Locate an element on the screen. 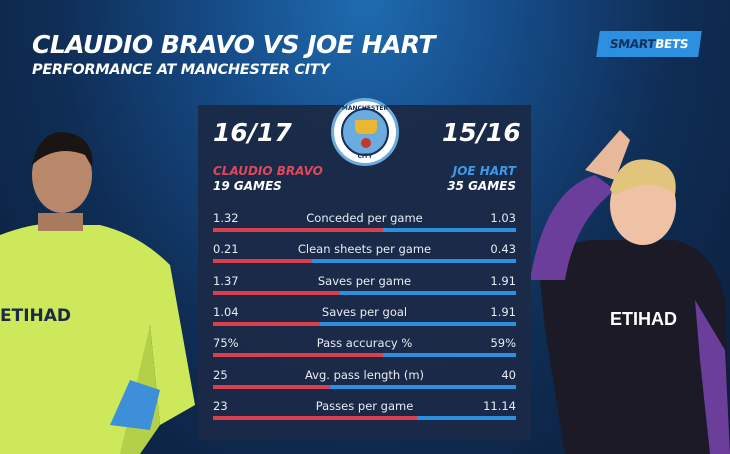  right-value: 40 is located at coordinates (508, 374).